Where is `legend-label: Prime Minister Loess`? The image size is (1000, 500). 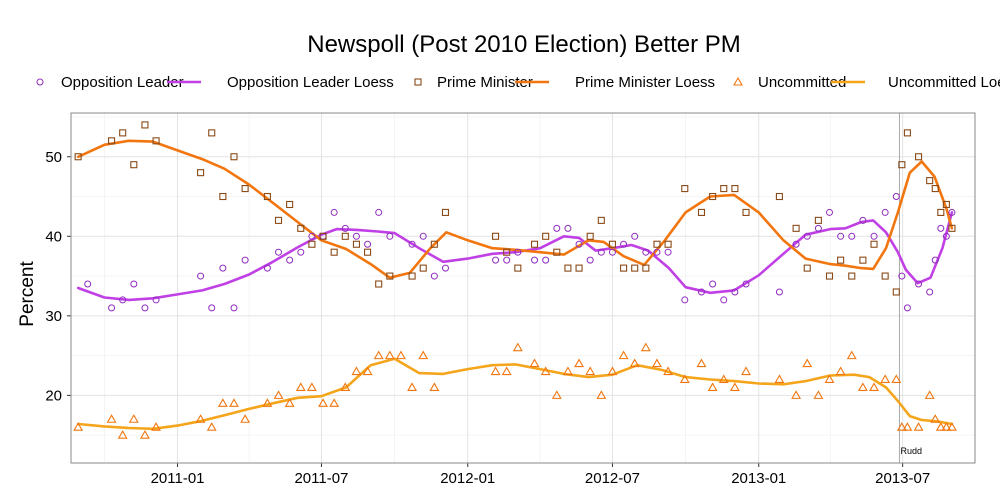 legend-label: Prime Minister Loess is located at coordinates (645, 82).